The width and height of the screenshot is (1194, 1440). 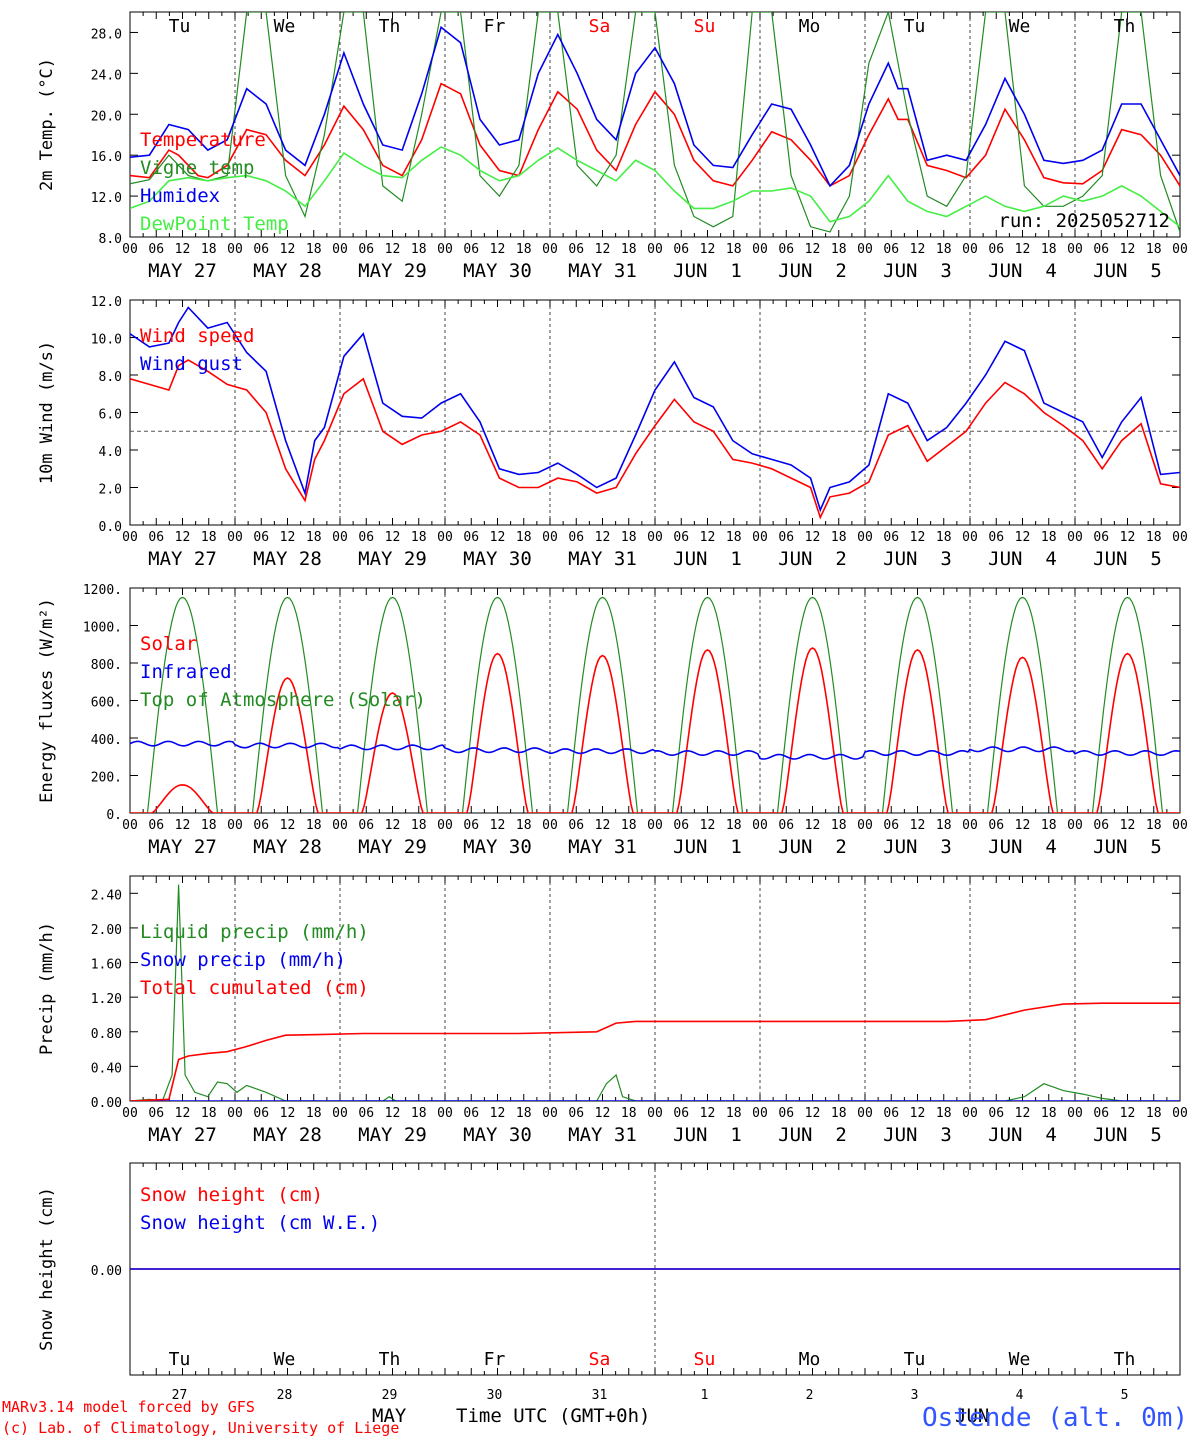 What do you see at coordinates (655, 187) in the screenshot?
I see `series-dewpoint-temp` at bounding box center [655, 187].